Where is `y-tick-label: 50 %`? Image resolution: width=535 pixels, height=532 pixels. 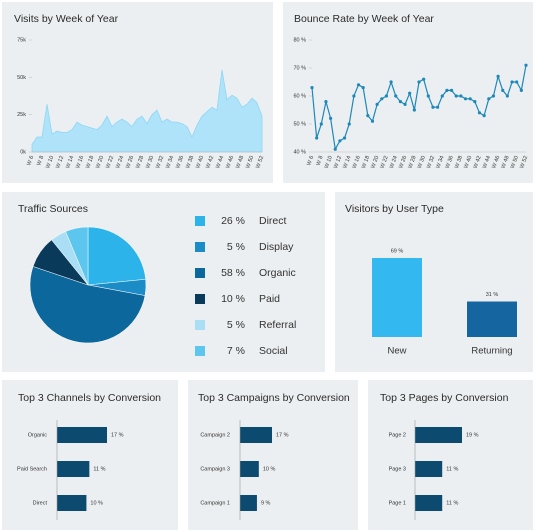
y-tick-label: 50 % is located at coordinates (299, 124).